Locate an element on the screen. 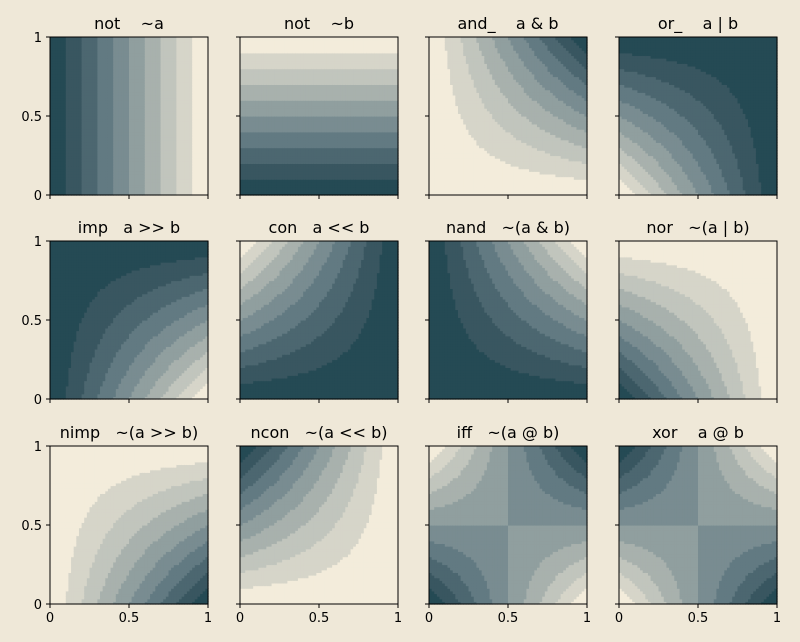 Image resolution: width=800 pixels, height=642 pixels. subplot-title: not ~a is located at coordinates (129, 23).